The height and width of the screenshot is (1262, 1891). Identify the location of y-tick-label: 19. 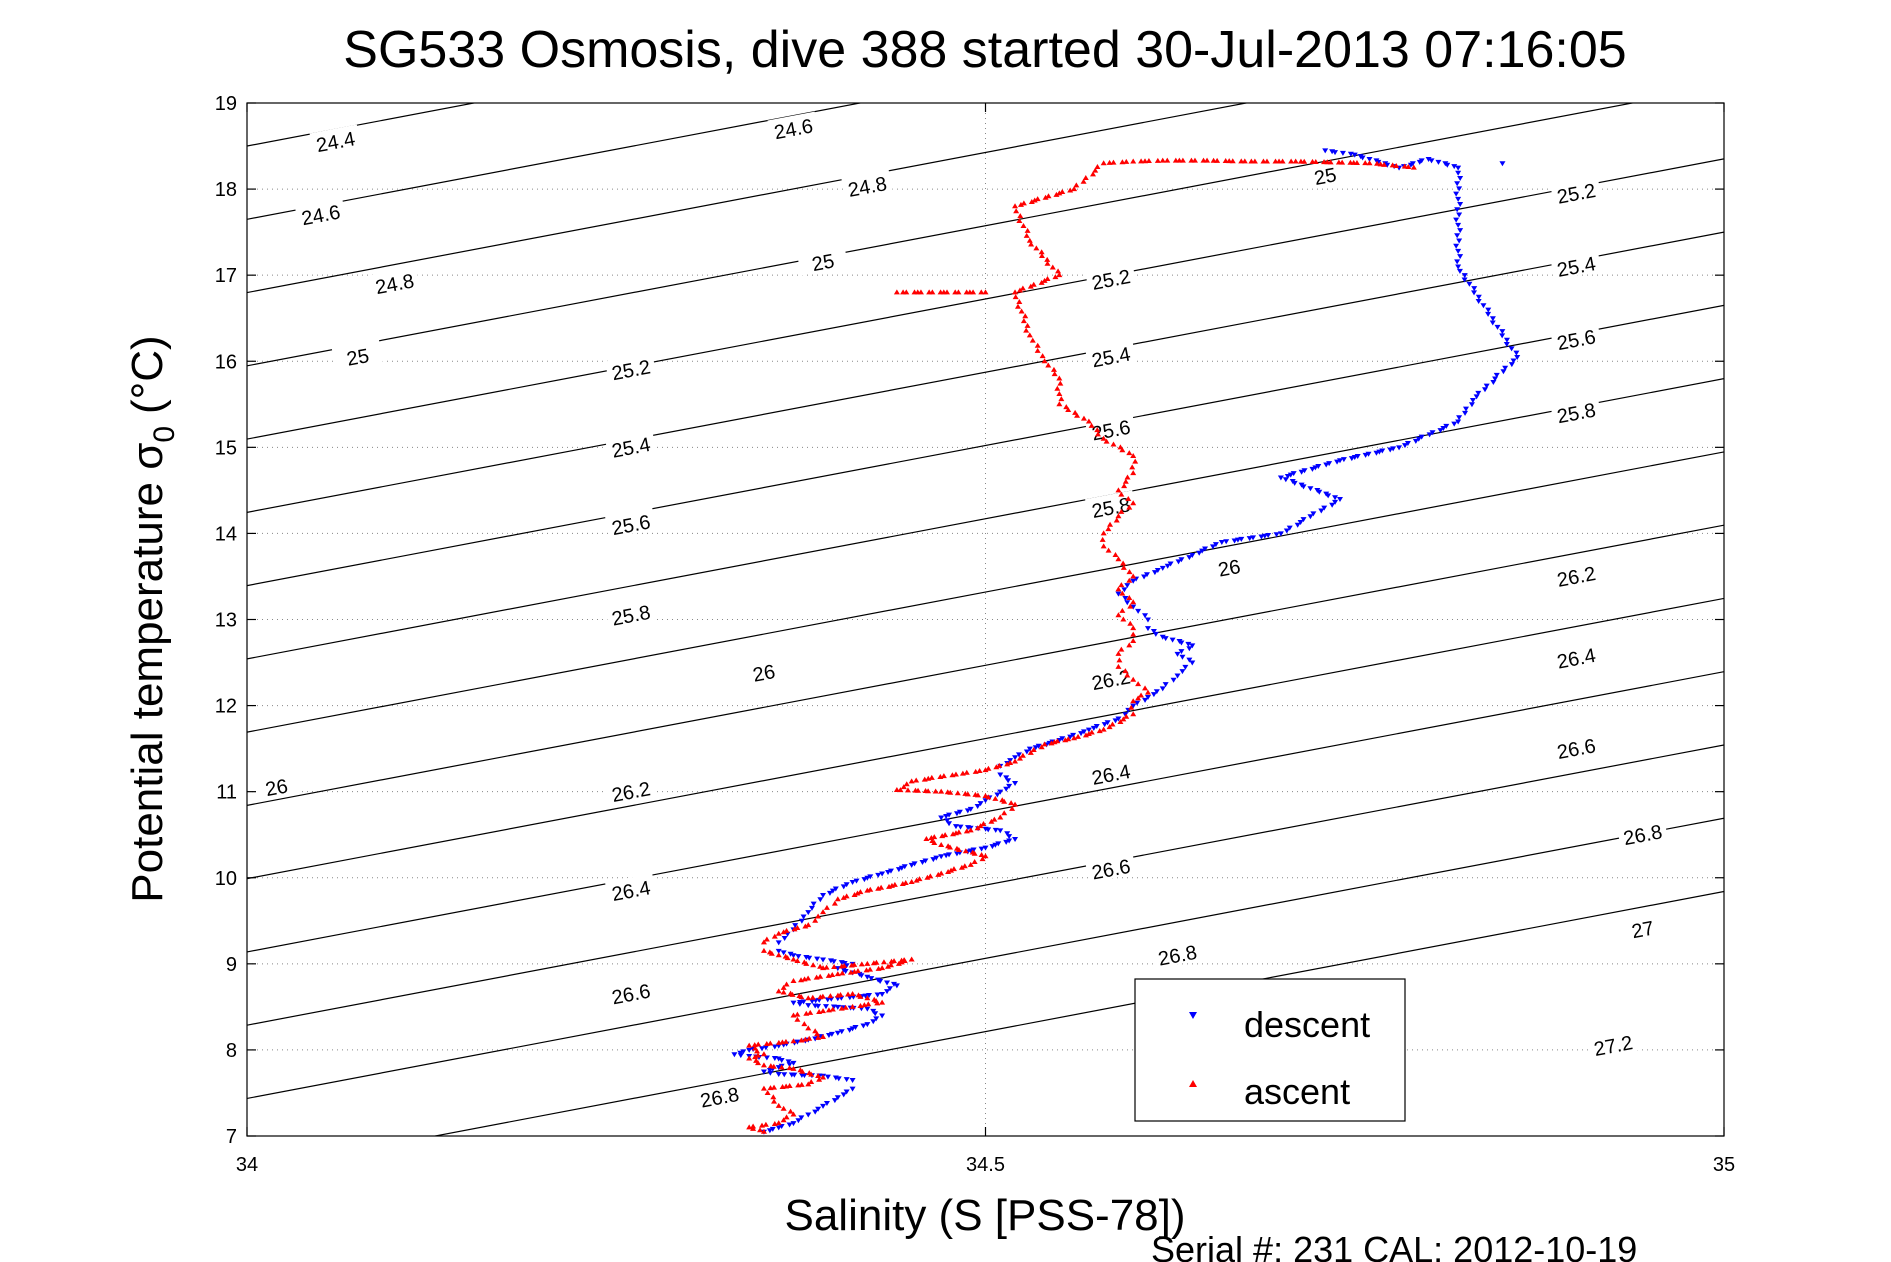
(226, 104).